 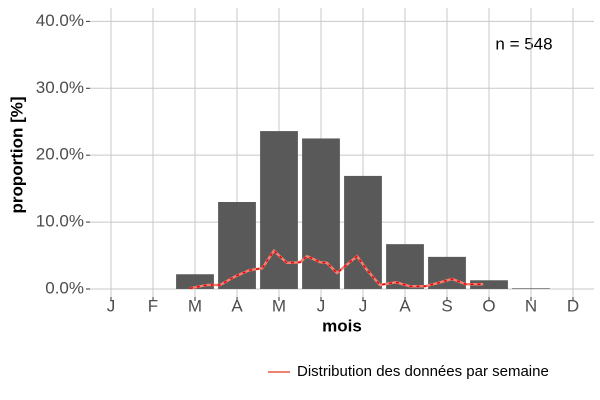 What do you see at coordinates (16, 154) in the screenshot?
I see `y-axis-title: proportion [%]` at bounding box center [16, 154].